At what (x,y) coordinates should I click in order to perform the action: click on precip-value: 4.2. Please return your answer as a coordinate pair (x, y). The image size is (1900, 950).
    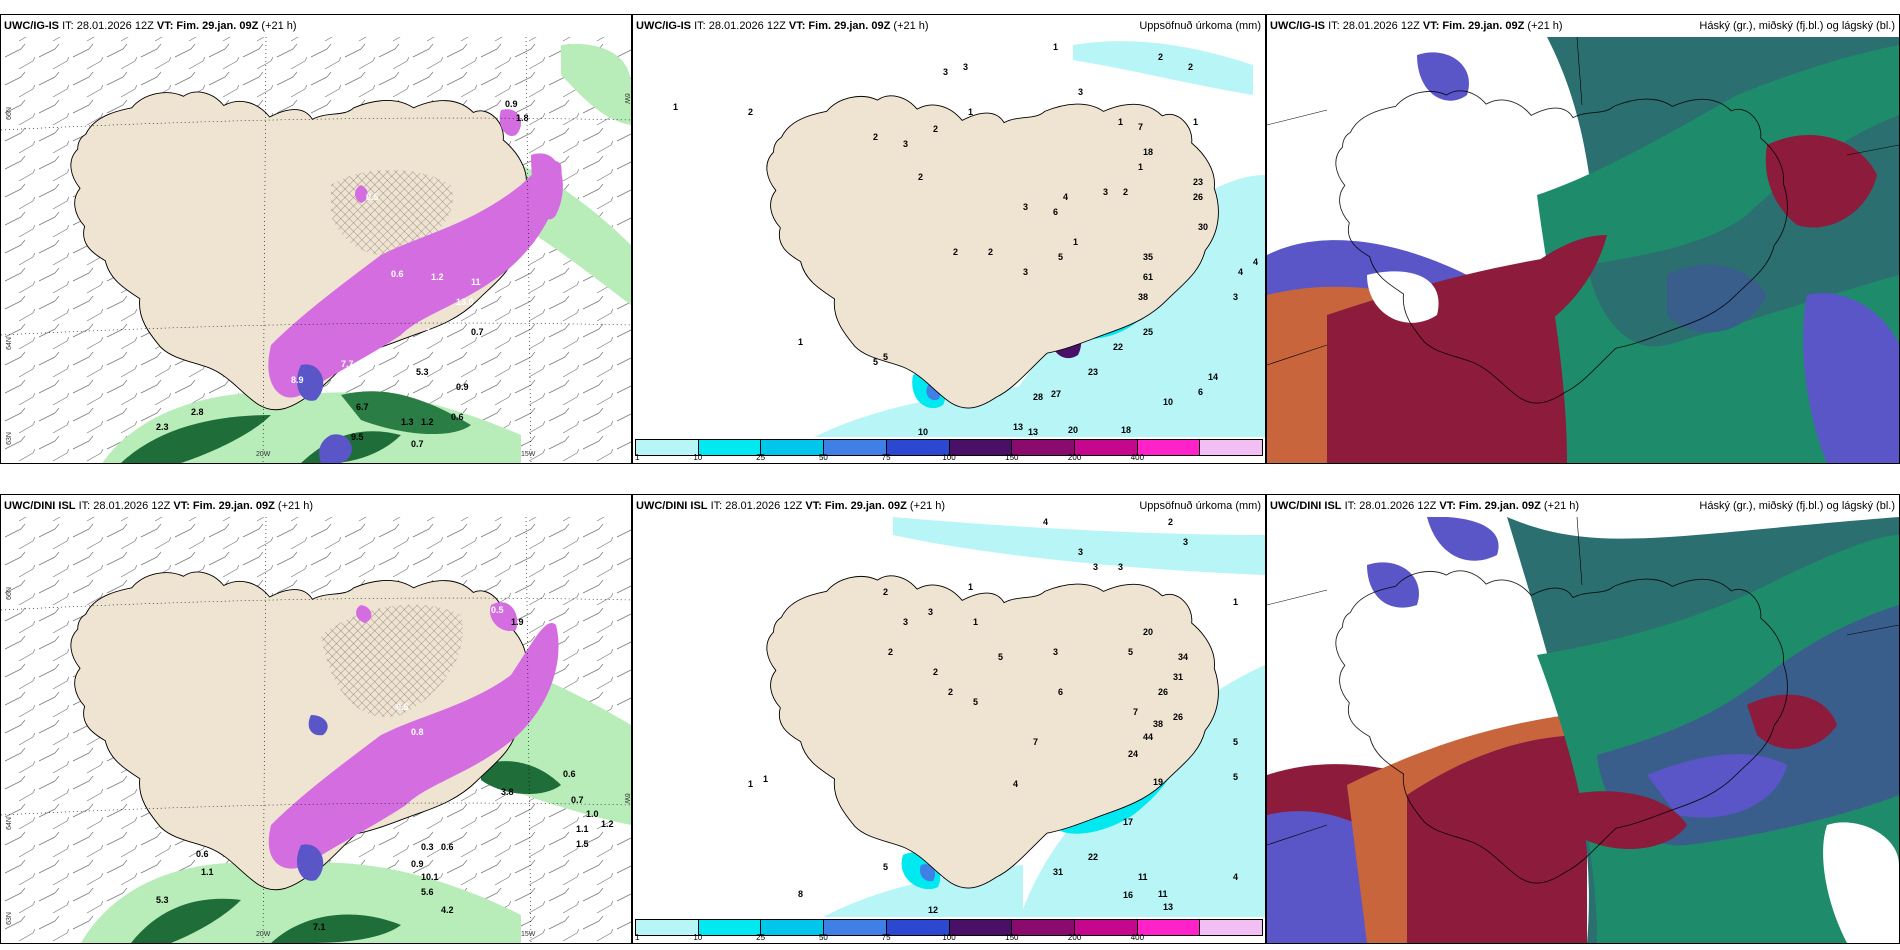
    Looking at the image, I should click on (447, 910).